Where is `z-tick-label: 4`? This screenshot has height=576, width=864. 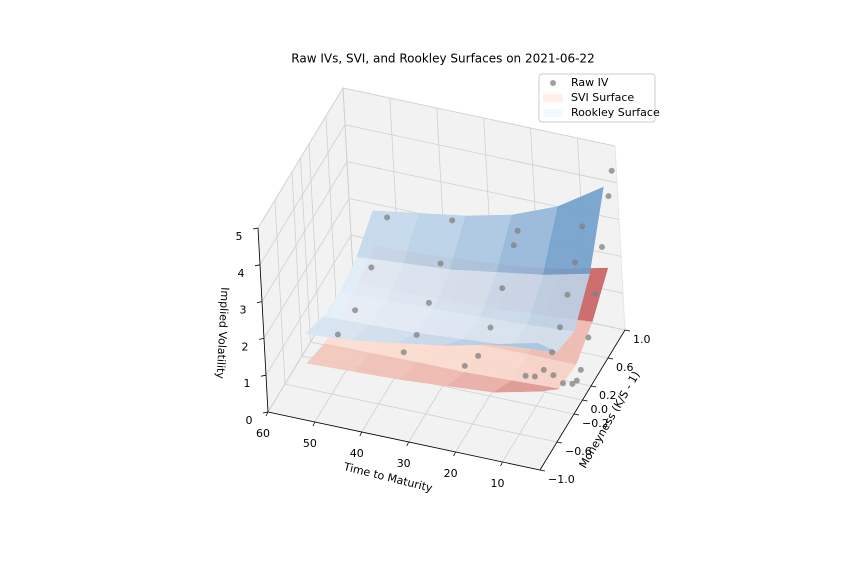
z-tick-label: 4 is located at coordinates (241, 273).